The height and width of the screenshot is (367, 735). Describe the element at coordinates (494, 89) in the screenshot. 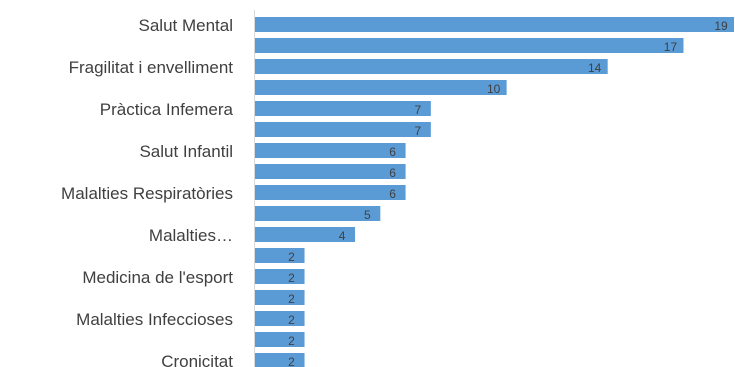

I see `bar-value-label: 10` at that location.